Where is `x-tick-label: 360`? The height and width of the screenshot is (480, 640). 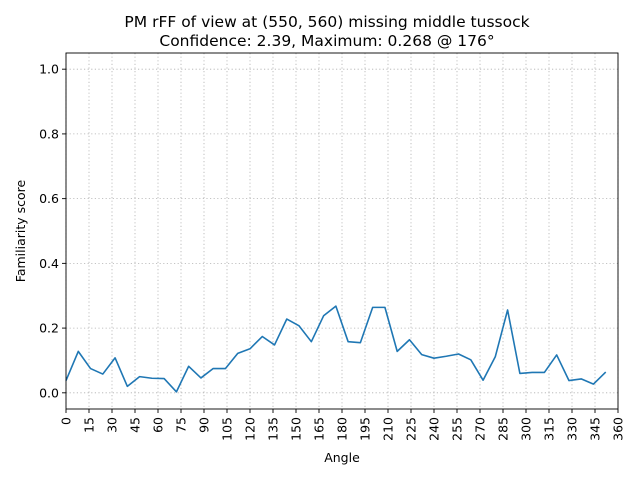 x-tick-label: 360 is located at coordinates (618, 429).